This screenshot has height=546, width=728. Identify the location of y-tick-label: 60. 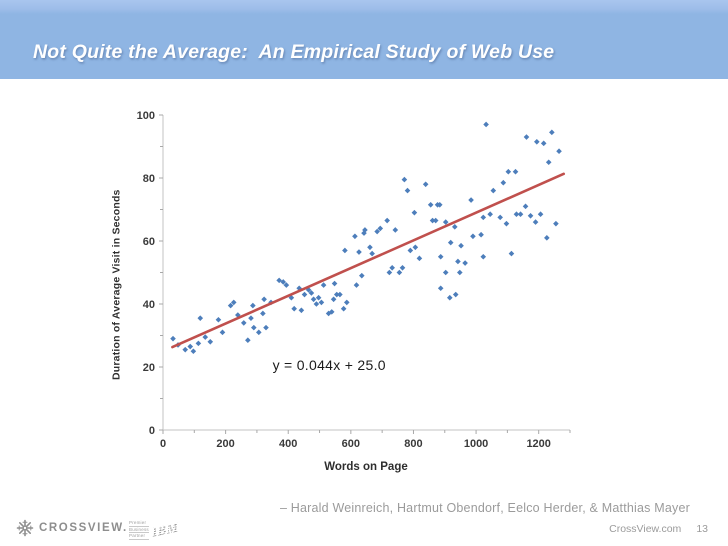
(149, 242).